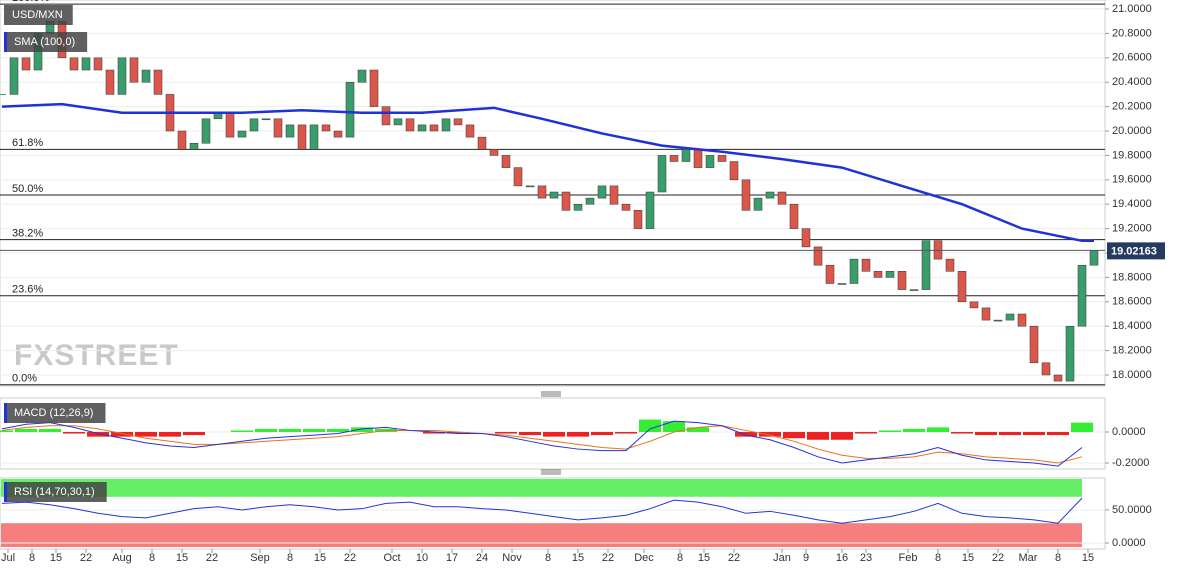 The width and height of the screenshot is (1182, 571). I want to click on y-tick-label: 21.0000, so click(1132, 9).